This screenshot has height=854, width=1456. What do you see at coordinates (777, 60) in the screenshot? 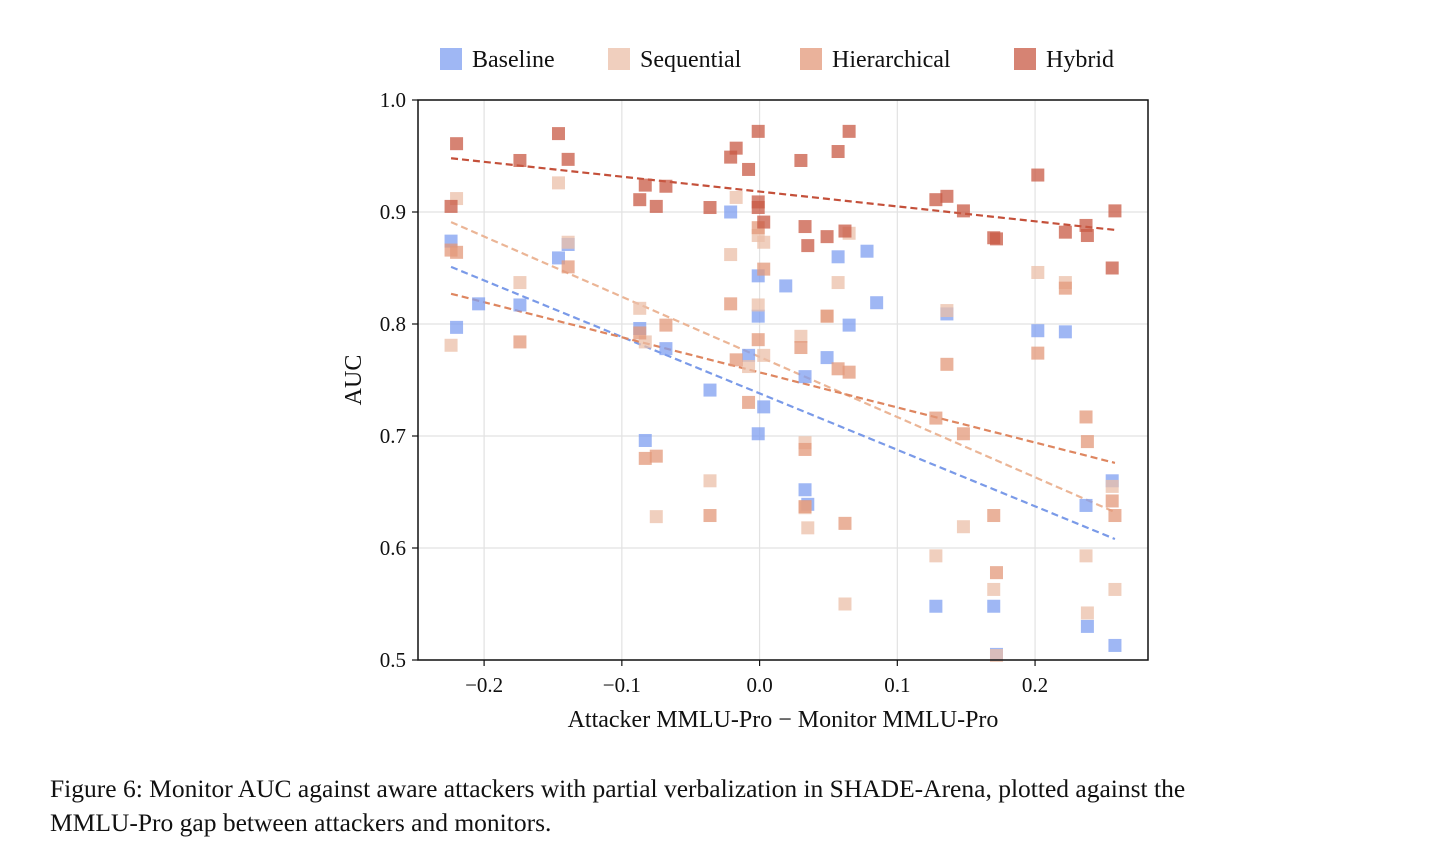
I see `legend: Baseline Sequential Hierarchical Hybrid` at bounding box center [777, 60].